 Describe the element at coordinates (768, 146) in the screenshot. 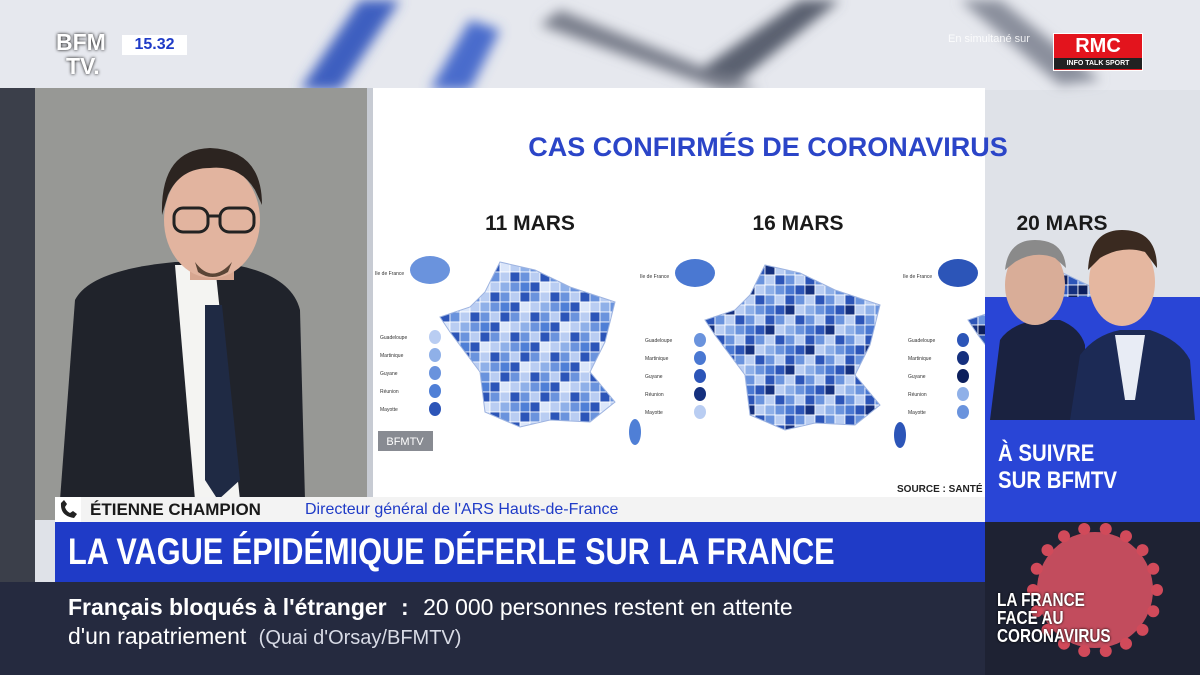

I see `graphic-title: CAS CONFIRMÉS DE CORONAVIRUS` at that location.